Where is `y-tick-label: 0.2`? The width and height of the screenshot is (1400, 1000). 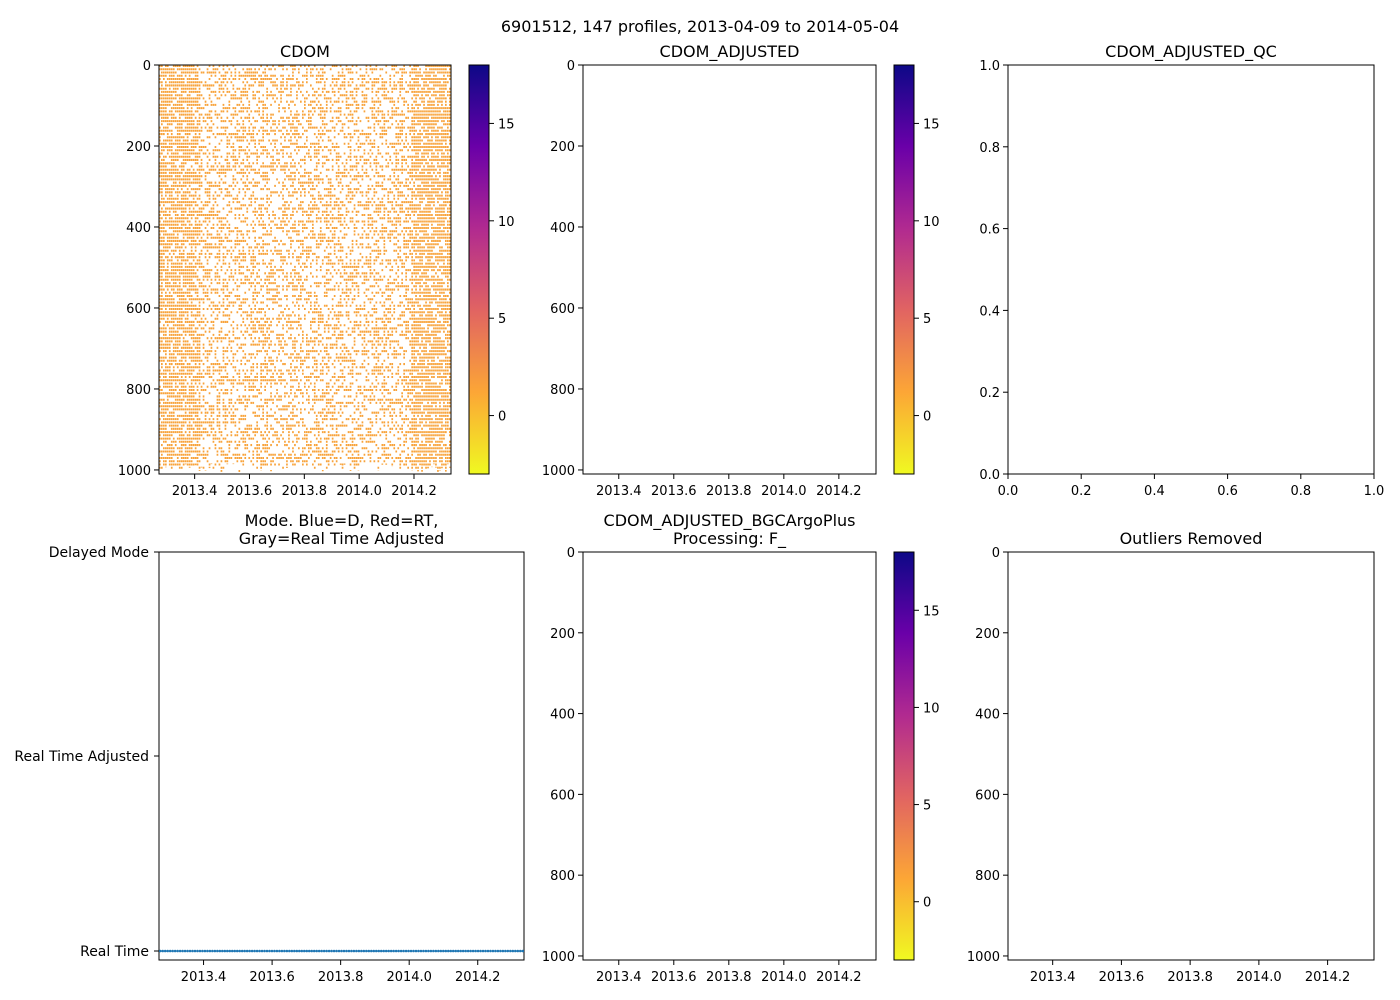 y-tick-label: 0.2 is located at coordinates (989, 393).